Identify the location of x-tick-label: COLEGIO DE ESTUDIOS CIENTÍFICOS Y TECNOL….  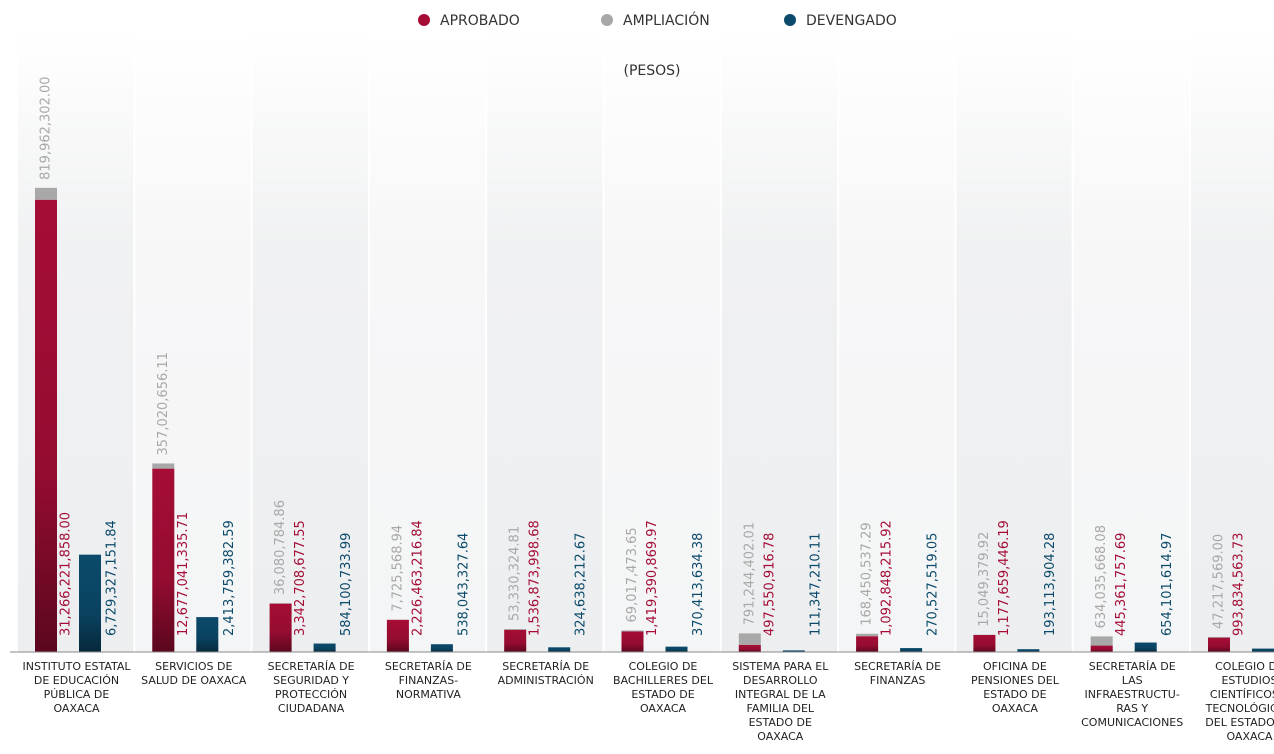
(1239, 701).